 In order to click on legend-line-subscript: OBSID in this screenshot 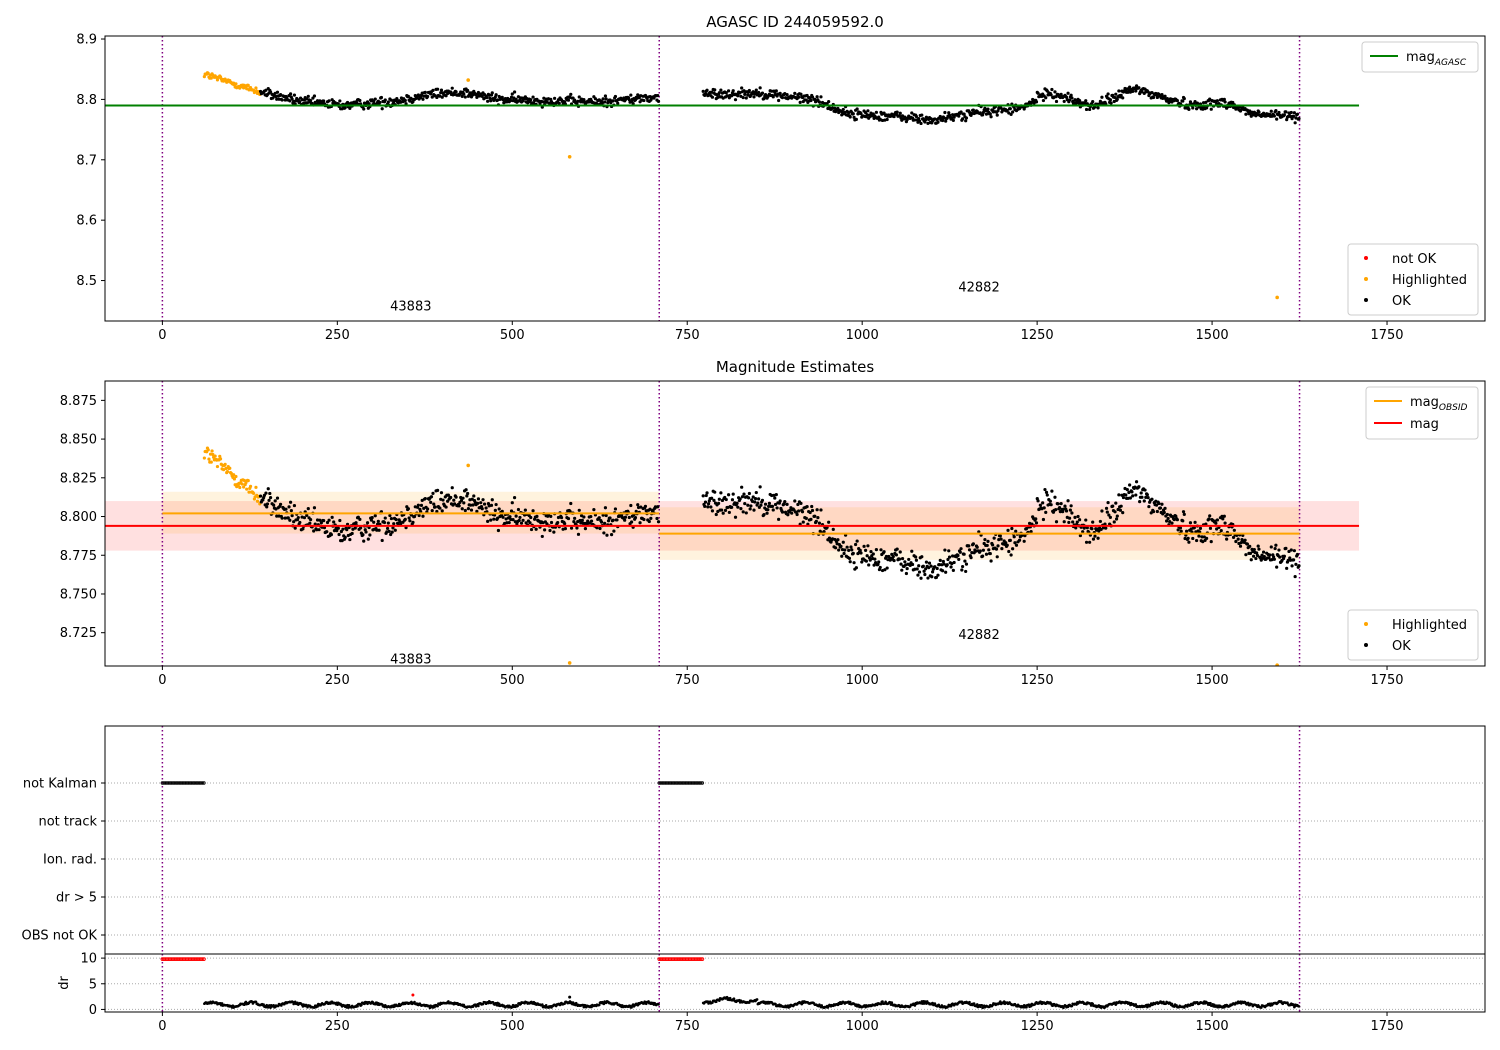, I will do `click(1453, 408)`.